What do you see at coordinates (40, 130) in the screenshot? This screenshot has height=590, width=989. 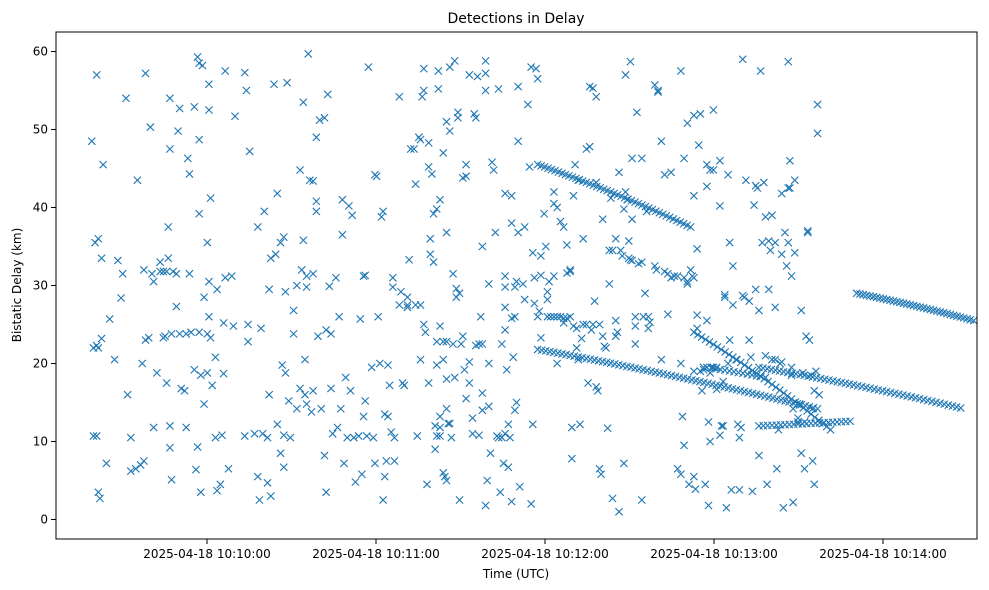 I see `y-tick-label: 50` at bounding box center [40, 130].